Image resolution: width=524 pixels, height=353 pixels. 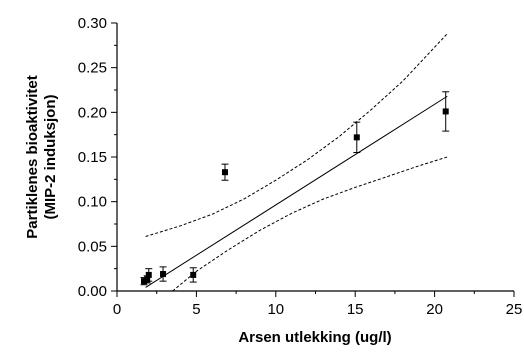 I want to click on y-tick-label: 0.20, so click(x=92, y=112).